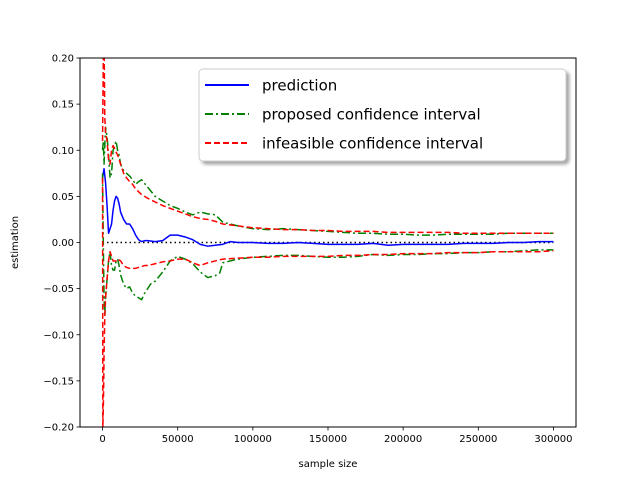 This screenshot has width=640, height=480. What do you see at coordinates (63, 59) in the screenshot?
I see `y-tick-label: 0.20` at bounding box center [63, 59].